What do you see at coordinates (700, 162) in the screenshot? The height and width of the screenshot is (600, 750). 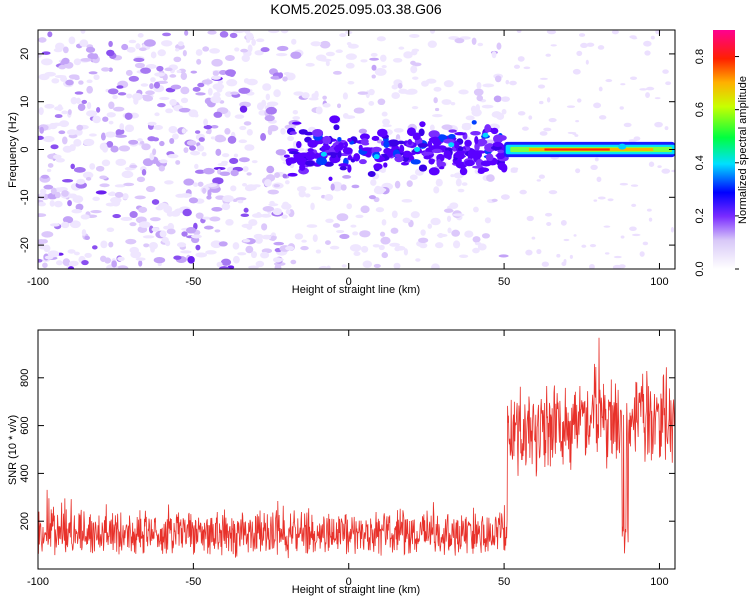 I see `colorbar-tick-label: 0.4` at bounding box center [700, 162].